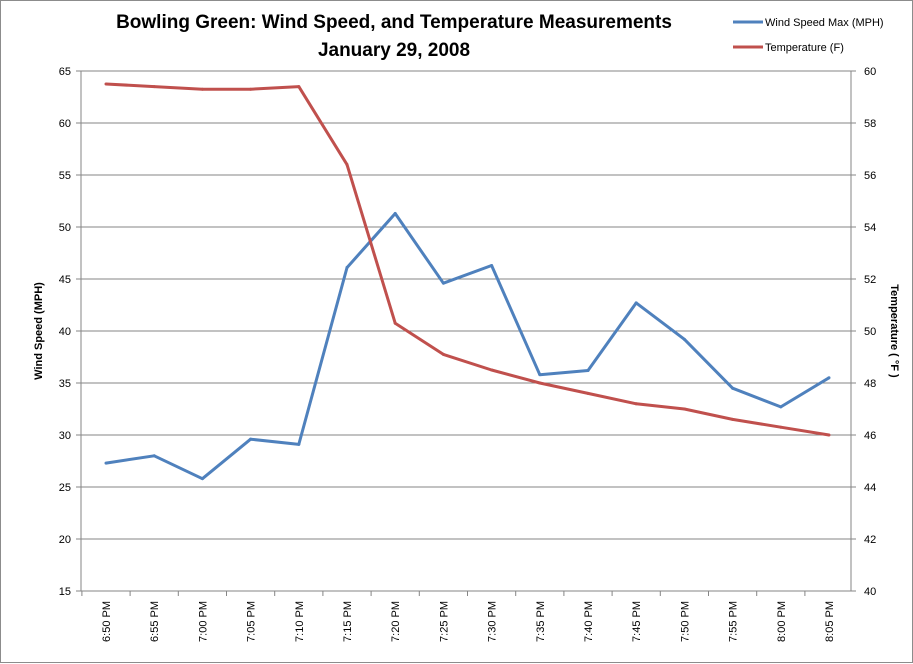  Describe the element at coordinates (65, 280) in the screenshot. I see `left-tick-label: 45` at that location.